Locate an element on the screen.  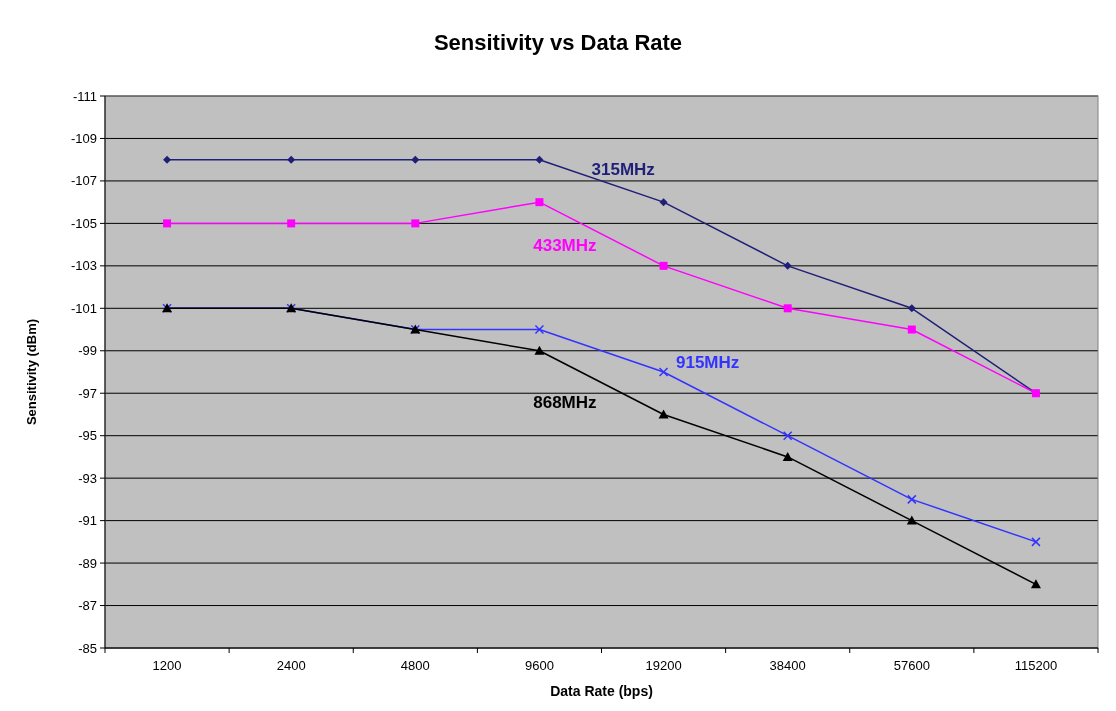
y-tick-label: -97 is located at coordinates (87, 393).